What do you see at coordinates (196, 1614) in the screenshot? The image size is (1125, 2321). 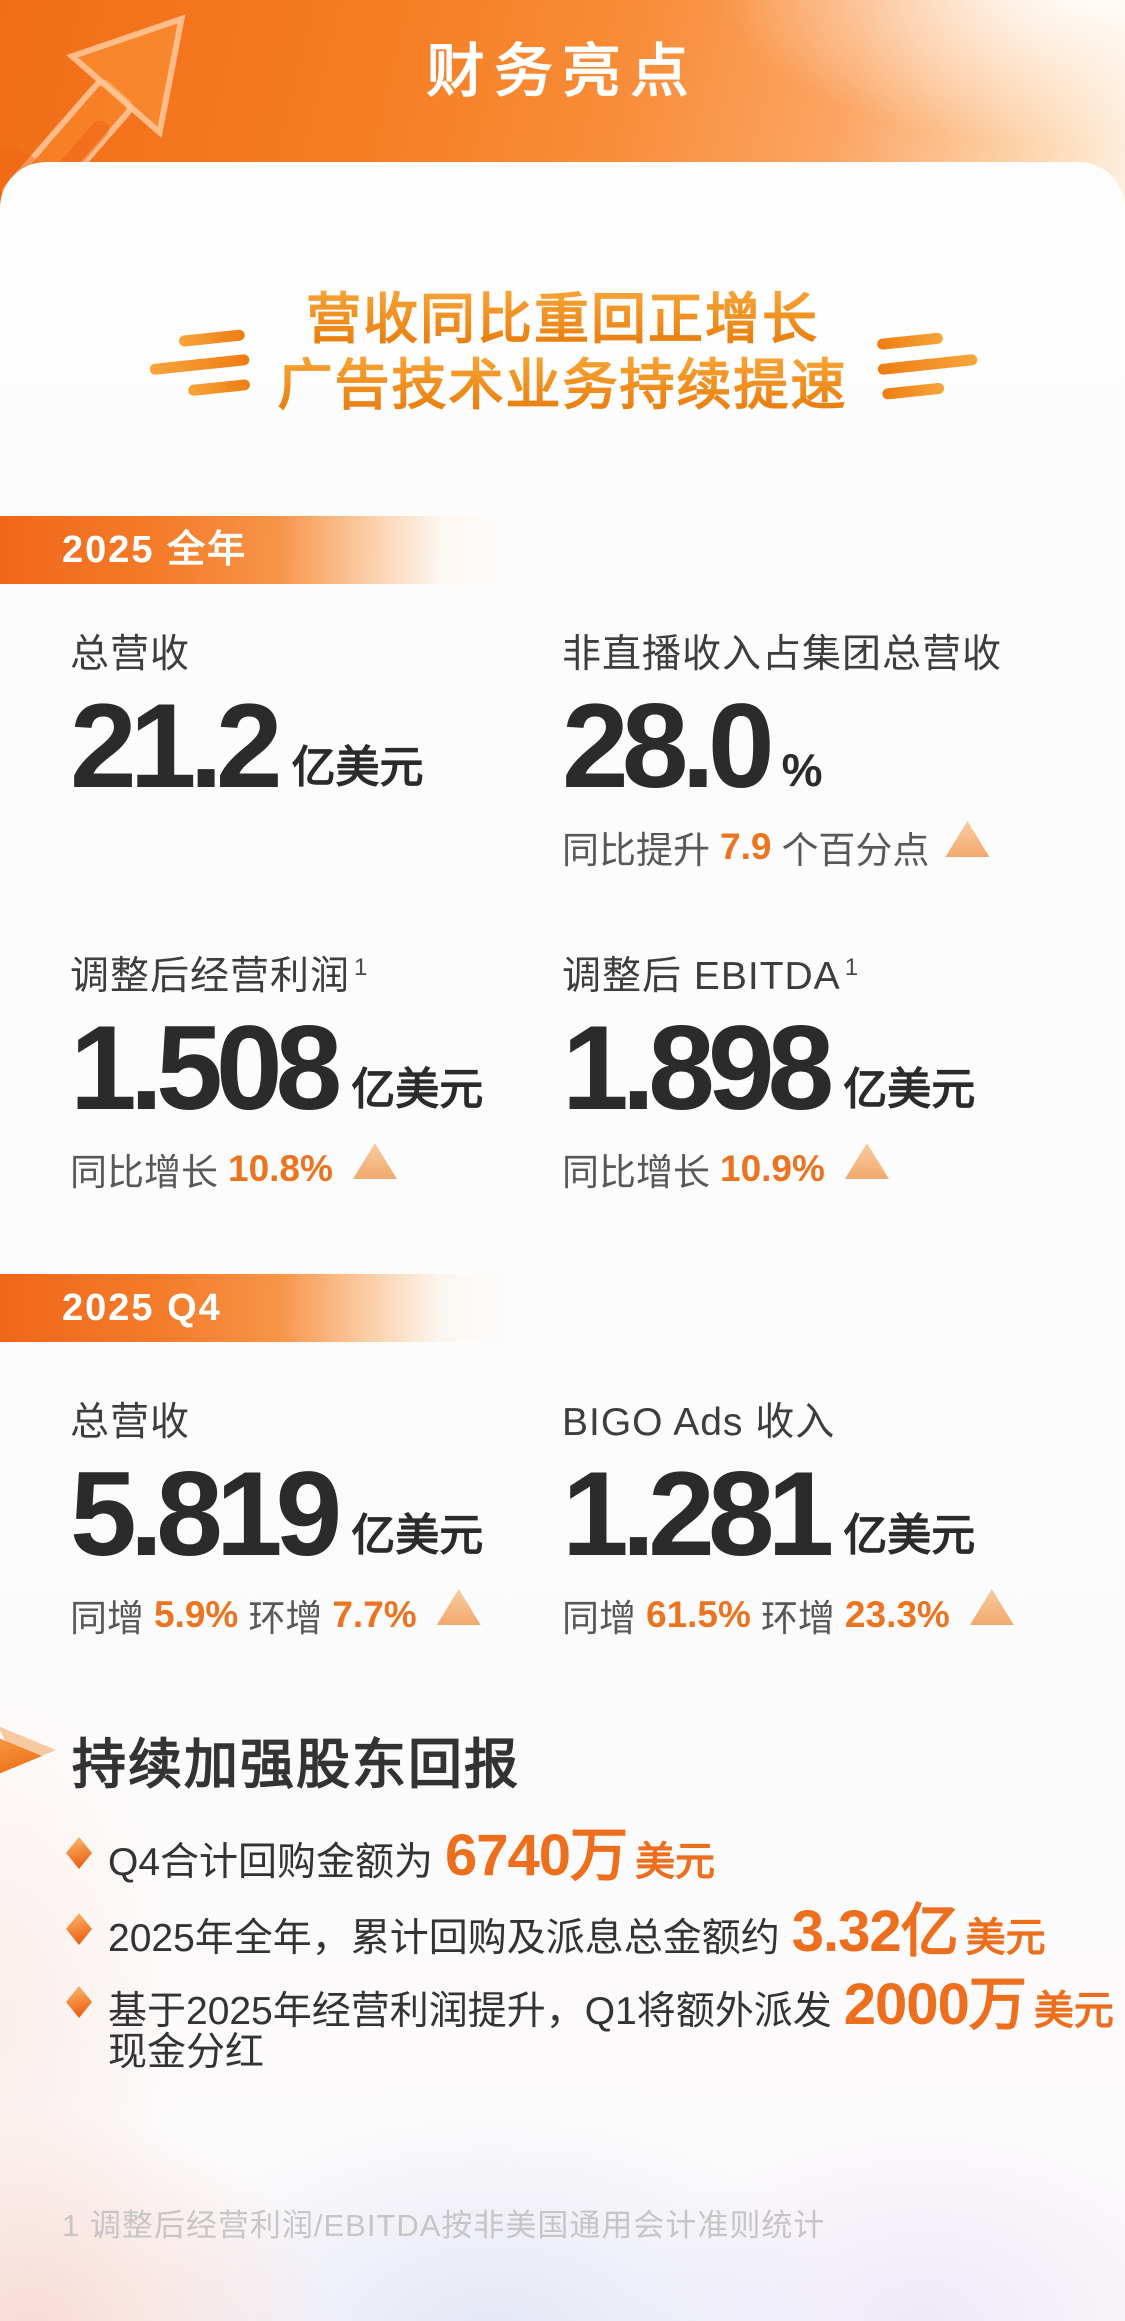 I see `note-value: 5.9%` at bounding box center [196, 1614].